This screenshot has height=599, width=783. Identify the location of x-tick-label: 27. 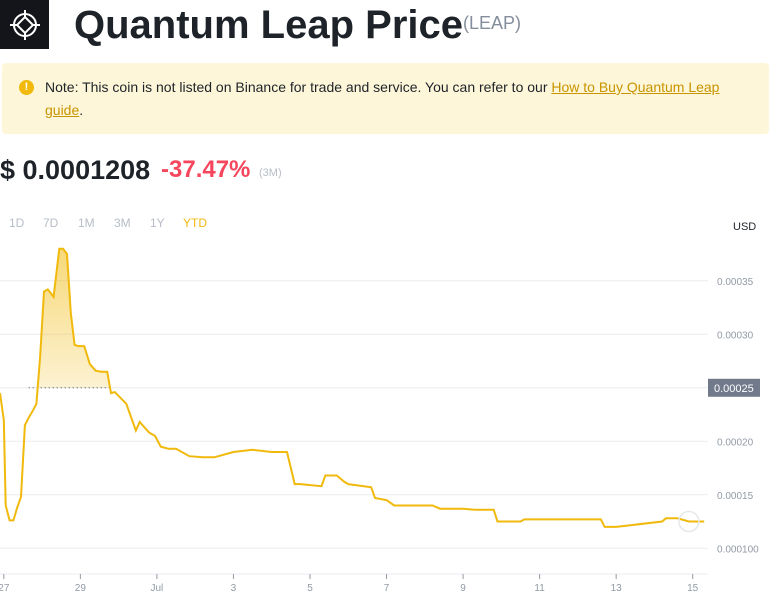
(5, 588).